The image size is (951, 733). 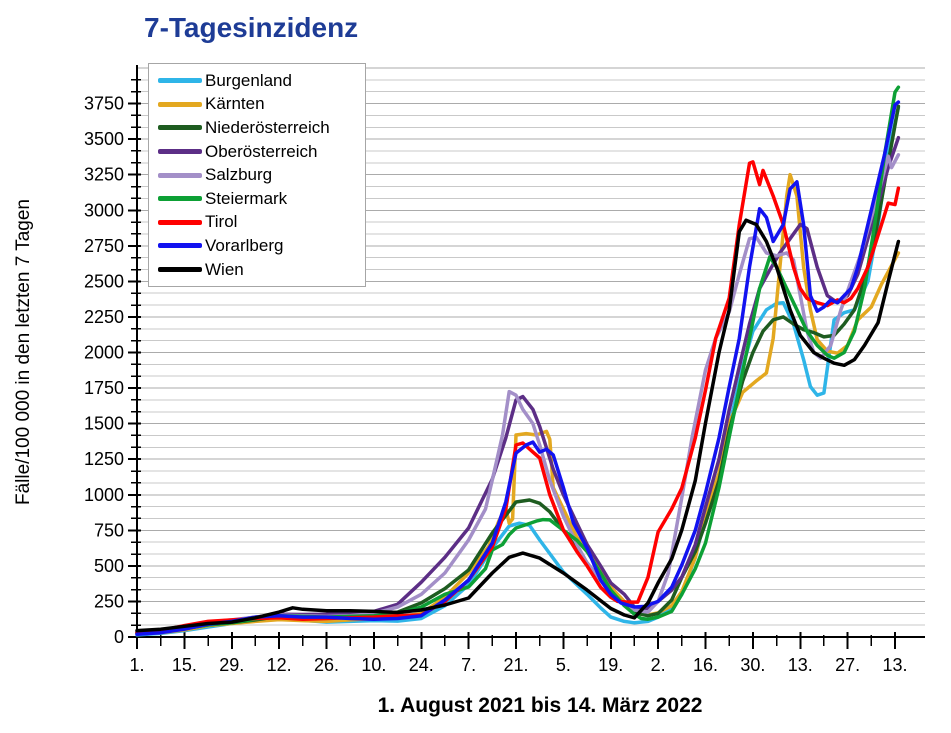 What do you see at coordinates (136, 665) in the screenshot?
I see `x-tick-label: 1.` at bounding box center [136, 665].